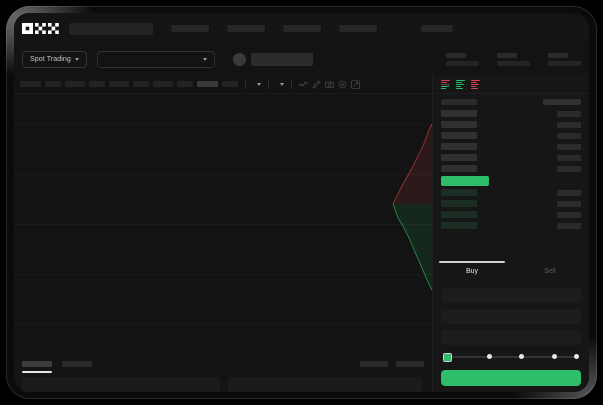 The height and width of the screenshot is (405, 603). I want to click on order-amount-slider, so click(511, 357).